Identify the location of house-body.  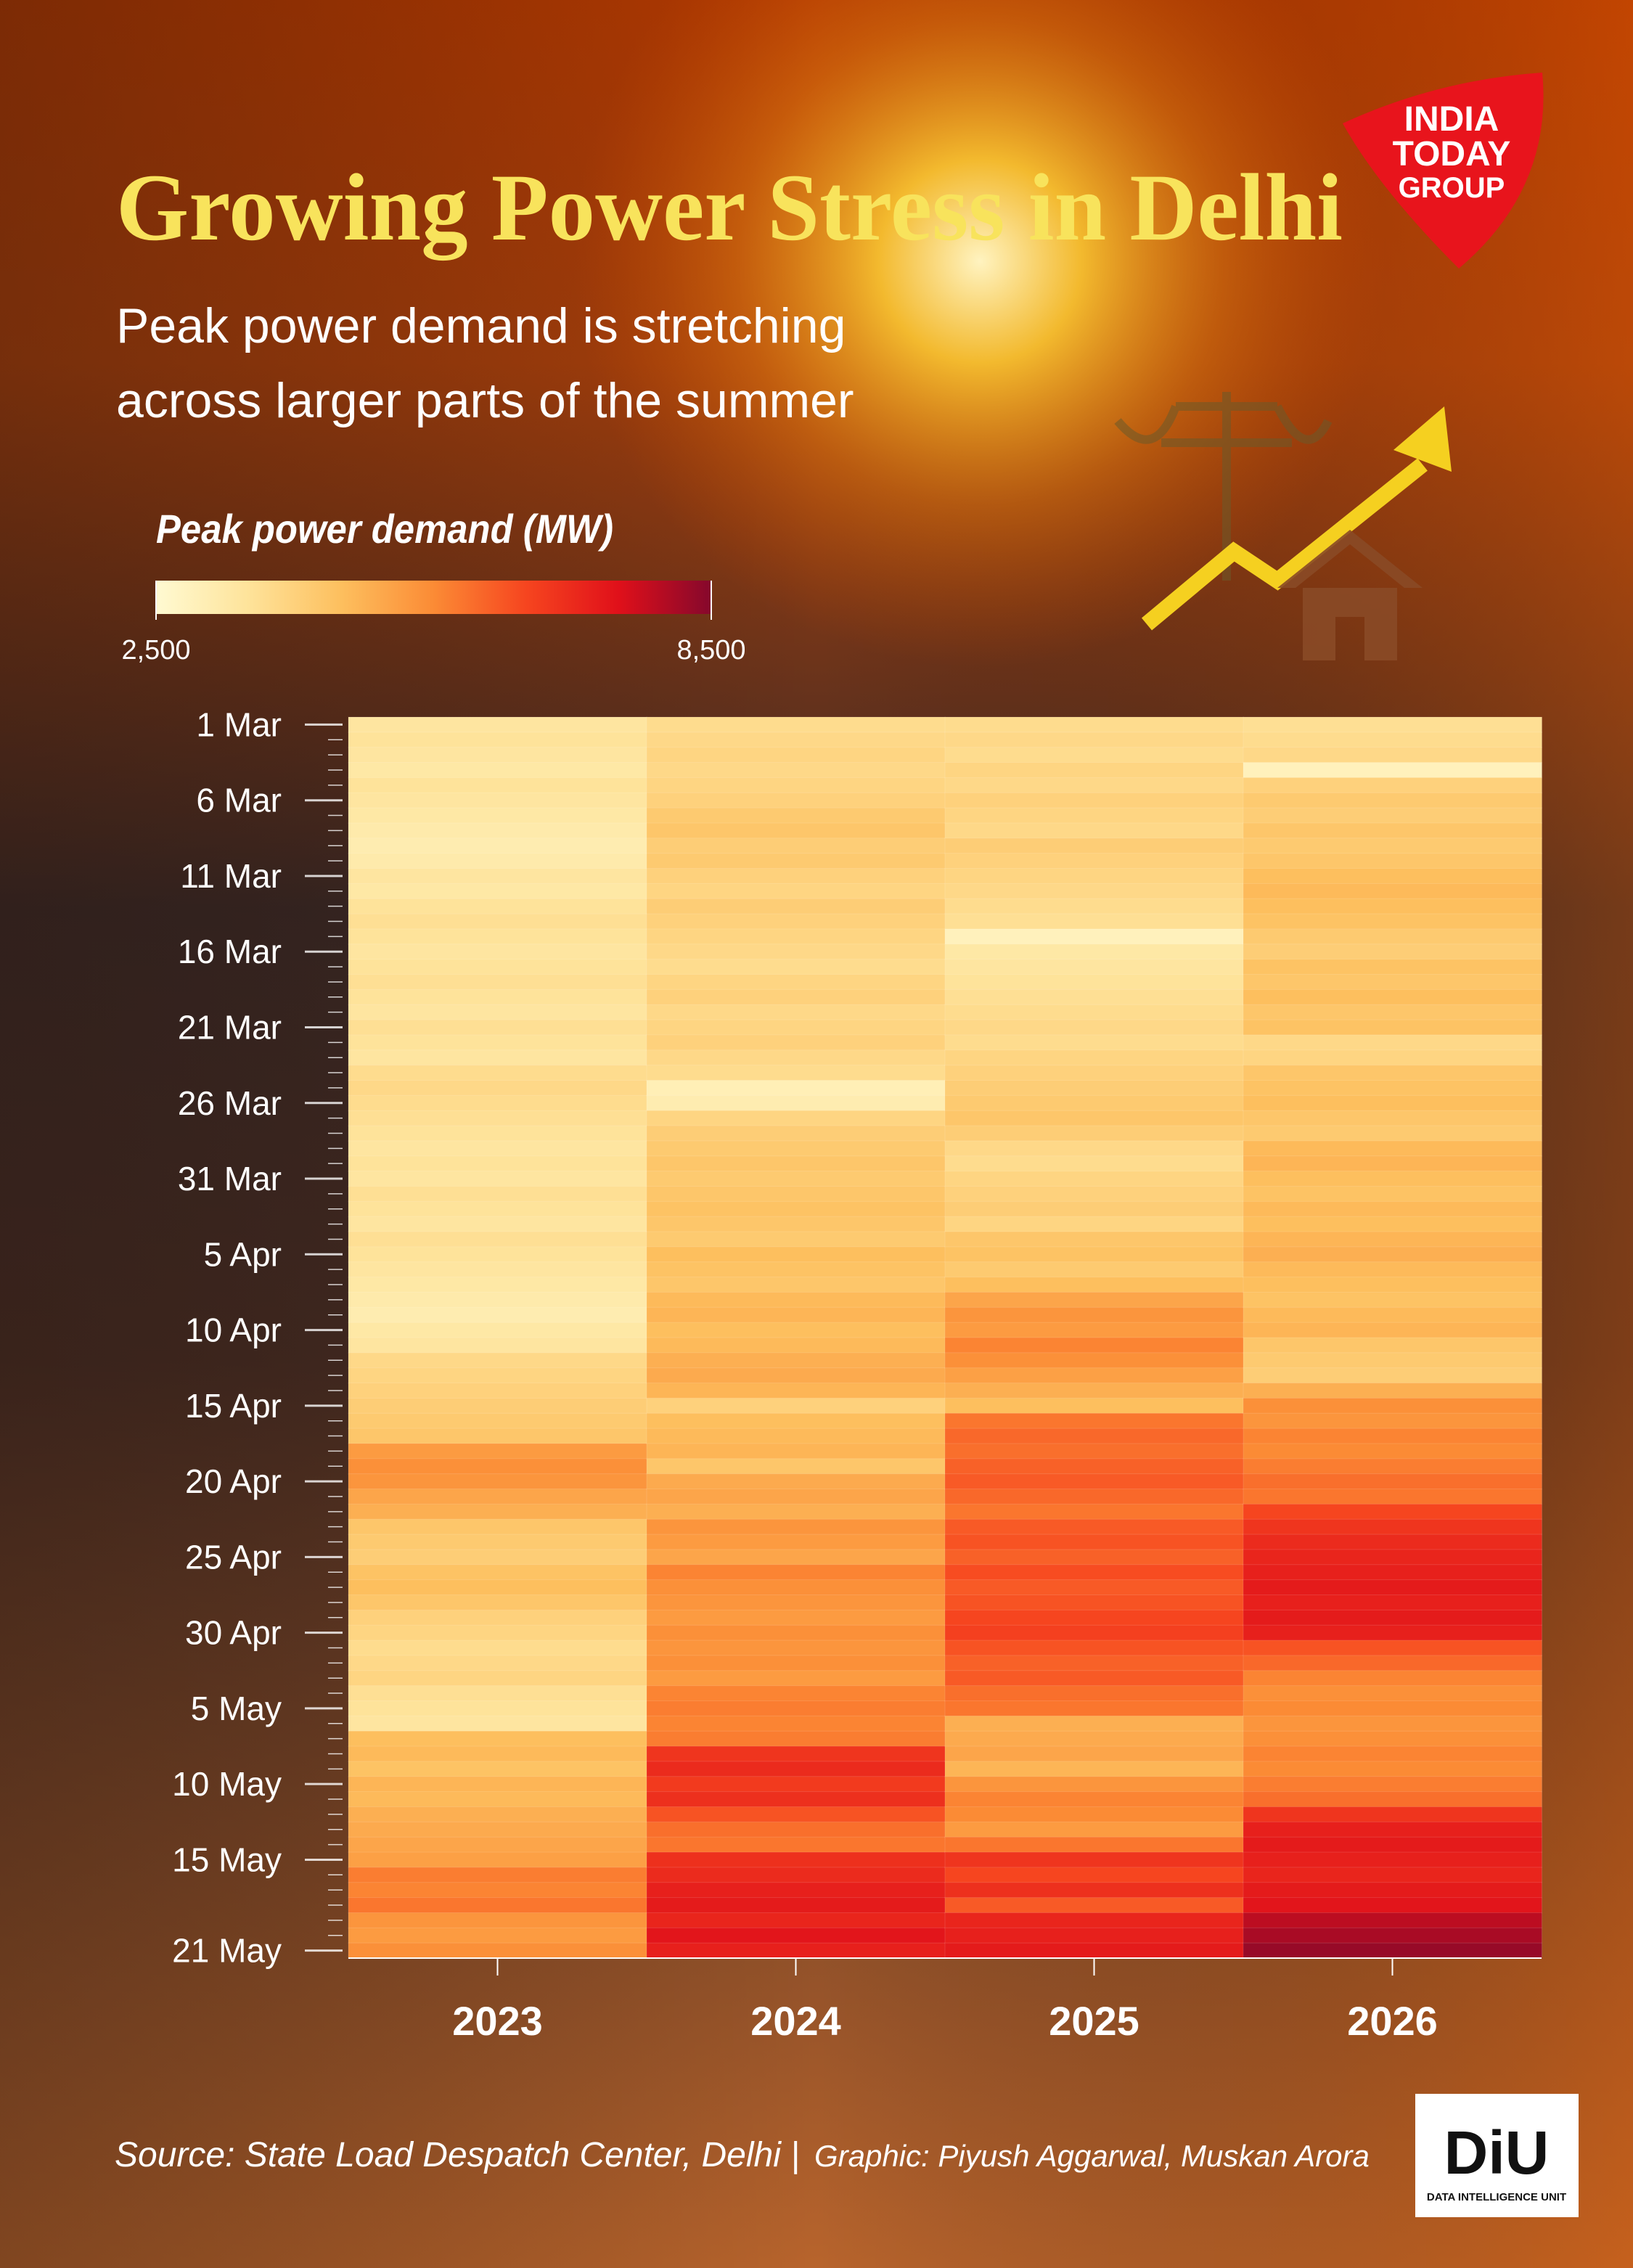
(1350, 624).